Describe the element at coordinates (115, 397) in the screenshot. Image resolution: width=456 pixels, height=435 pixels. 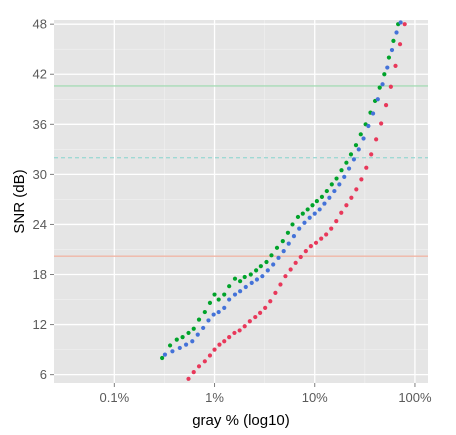
I see `x-tick-label: 0.1%` at that location.